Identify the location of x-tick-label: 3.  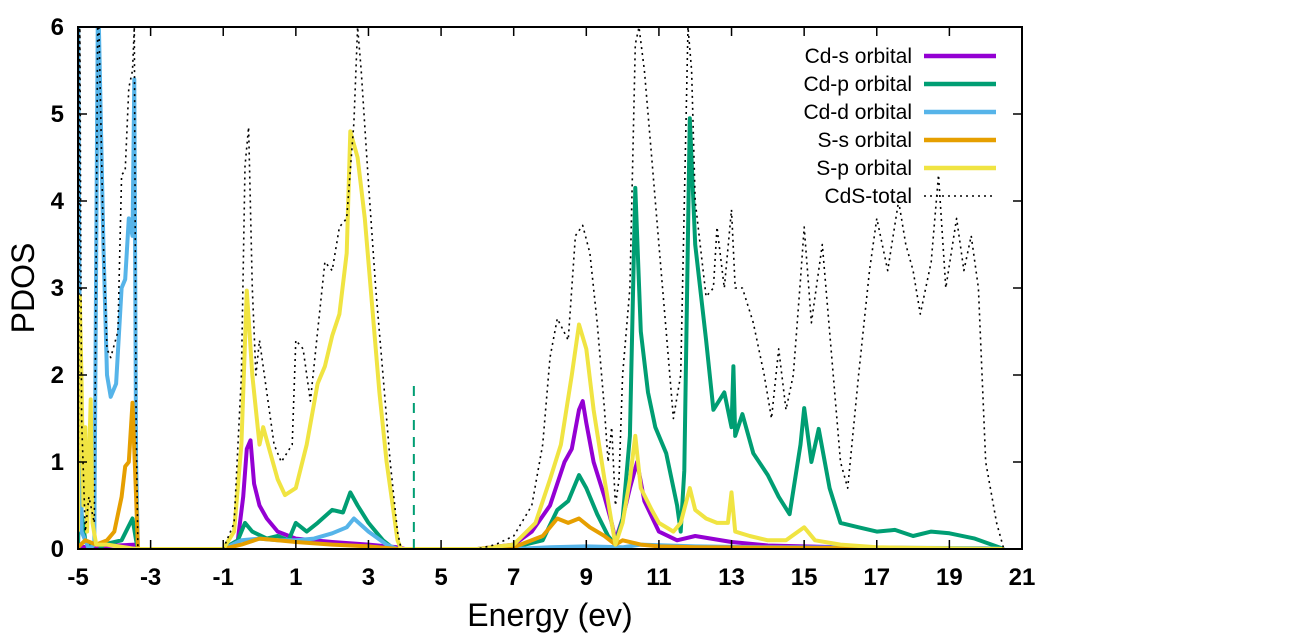
(368, 577).